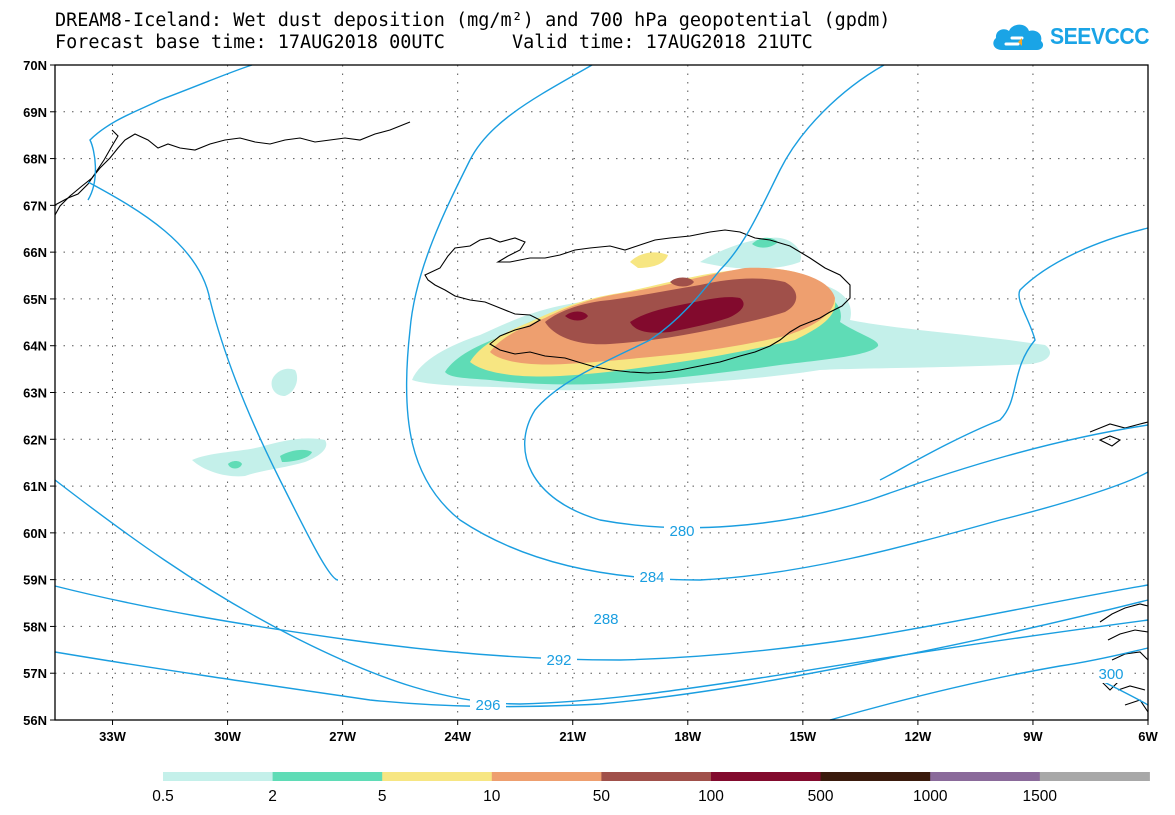  I want to click on lat-tick-label: 70N, so click(35, 65).